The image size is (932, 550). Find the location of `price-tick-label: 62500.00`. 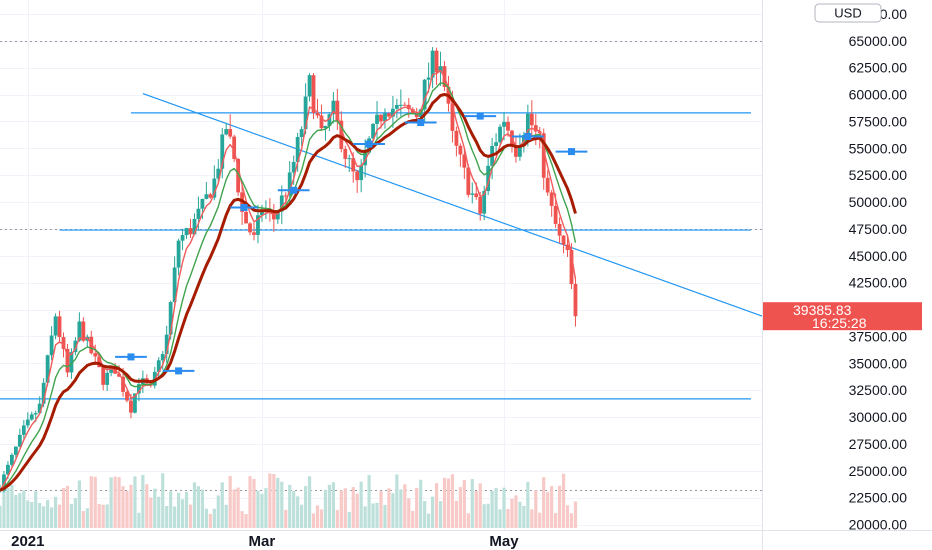

price-tick-label: 62500.00 is located at coordinates (878, 68).